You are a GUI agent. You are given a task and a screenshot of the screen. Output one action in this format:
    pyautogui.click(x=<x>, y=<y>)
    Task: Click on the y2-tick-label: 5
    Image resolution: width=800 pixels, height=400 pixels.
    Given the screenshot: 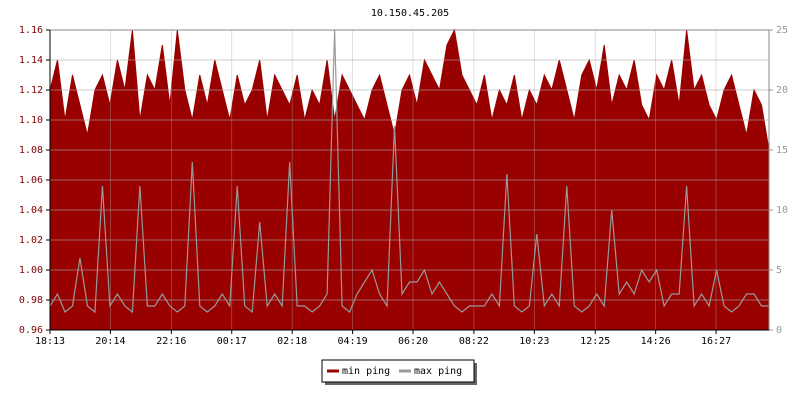 What is the action you would take?
    pyautogui.click(x=779, y=270)
    